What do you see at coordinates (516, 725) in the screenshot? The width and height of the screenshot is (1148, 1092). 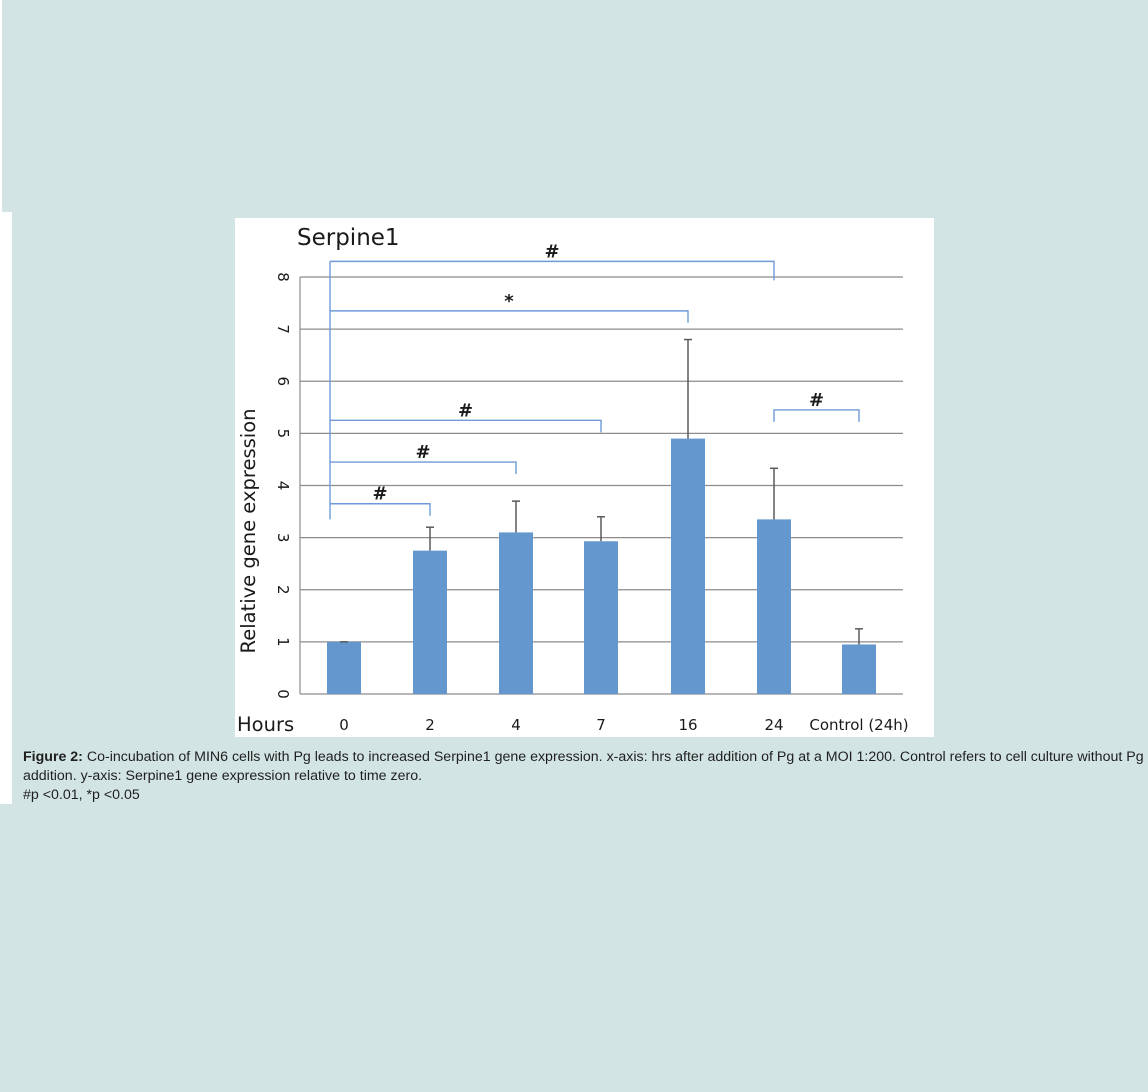 I see `x-tick-label: 4` at bounding box center [516, 725].